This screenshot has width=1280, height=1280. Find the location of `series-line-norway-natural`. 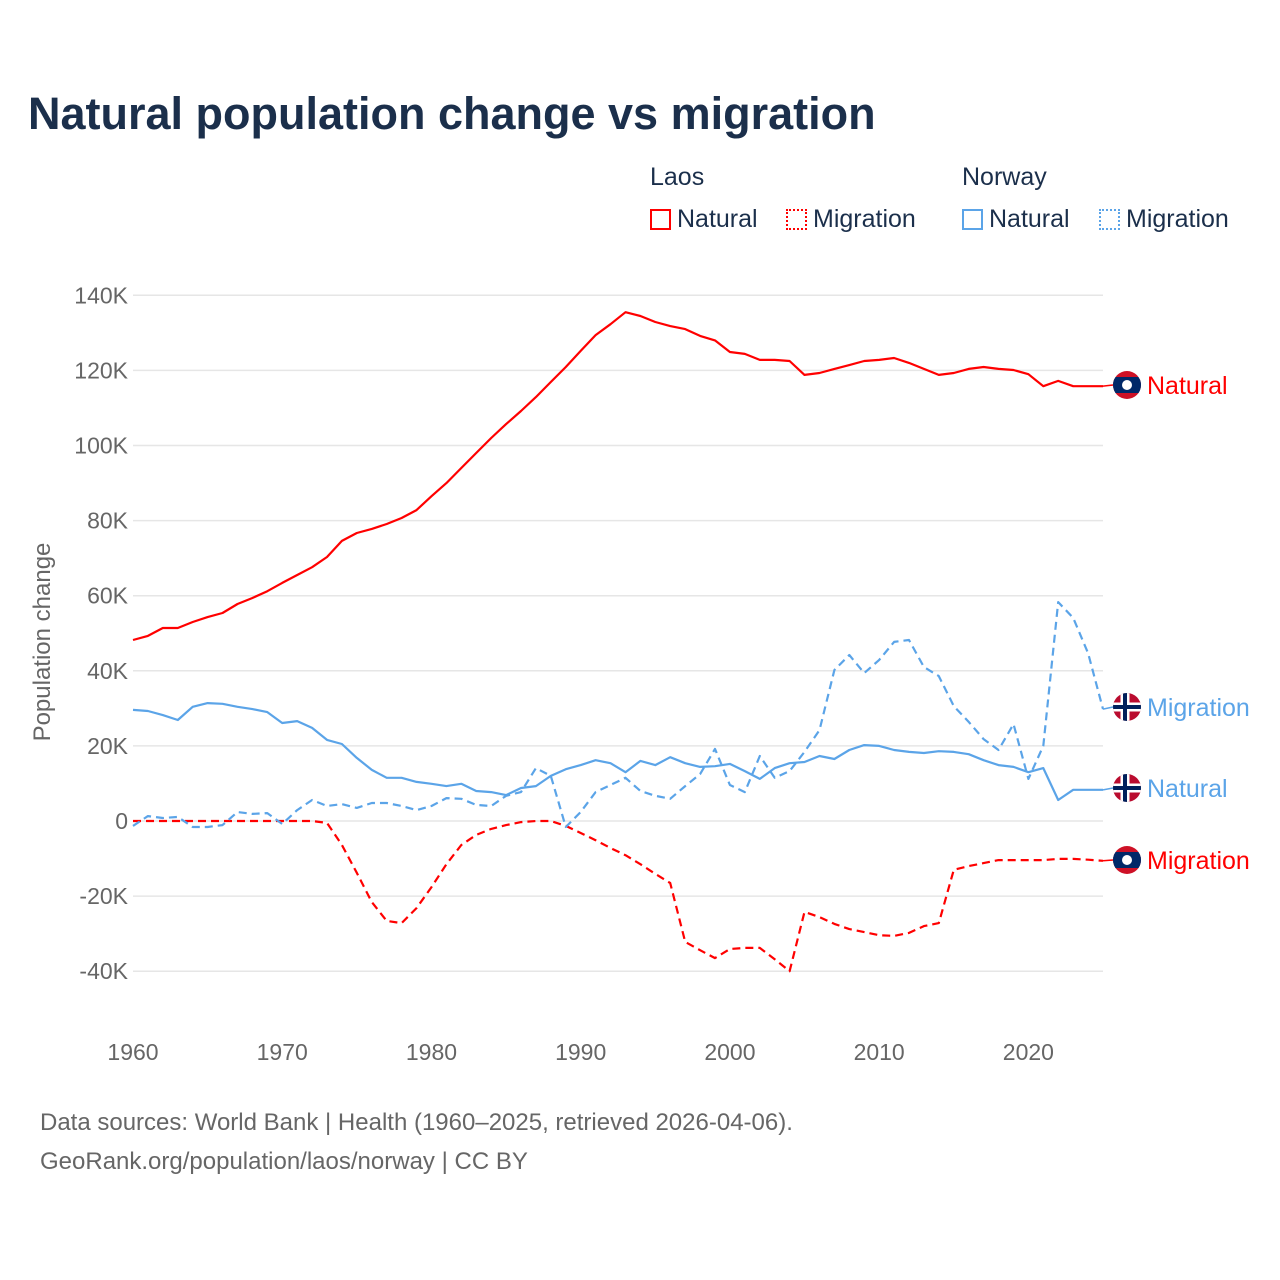

series-line-norway-natural is located at coordinates (617, 752).